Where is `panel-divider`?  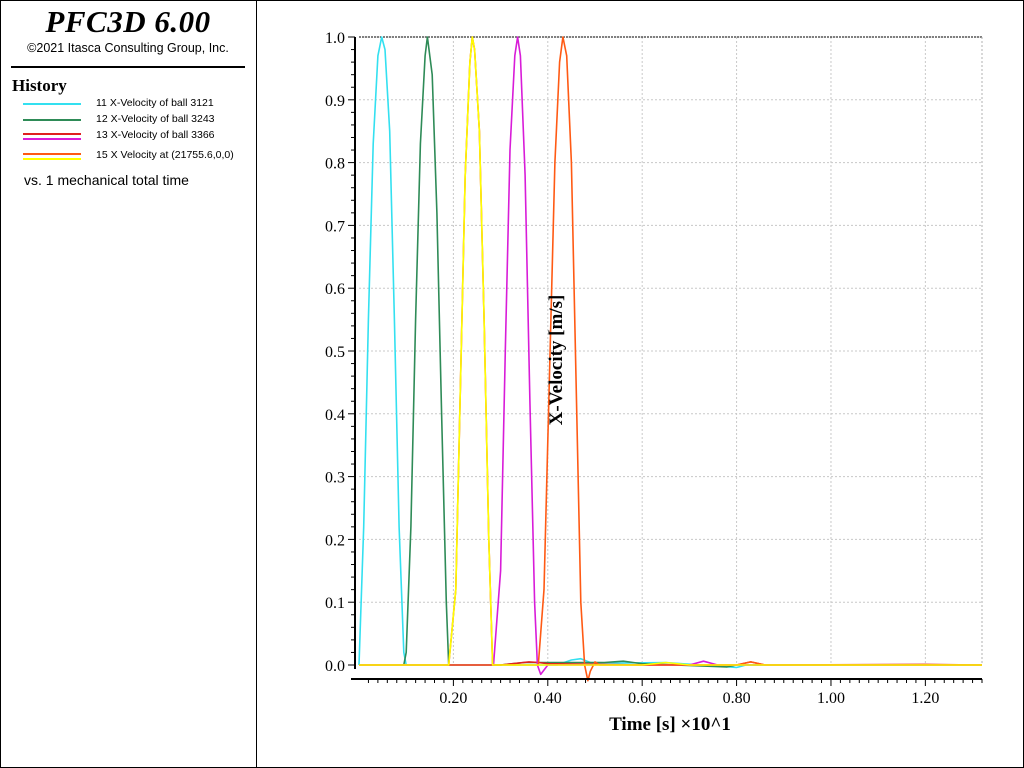
panel-divider is located at coordinates (256, 384).